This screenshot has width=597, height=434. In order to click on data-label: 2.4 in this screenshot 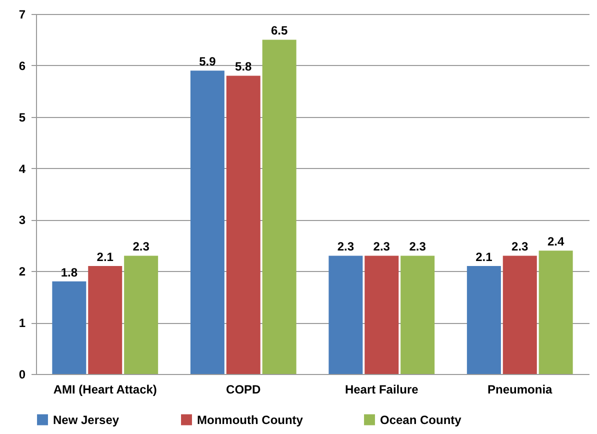, I will do `click(555, 241)`.